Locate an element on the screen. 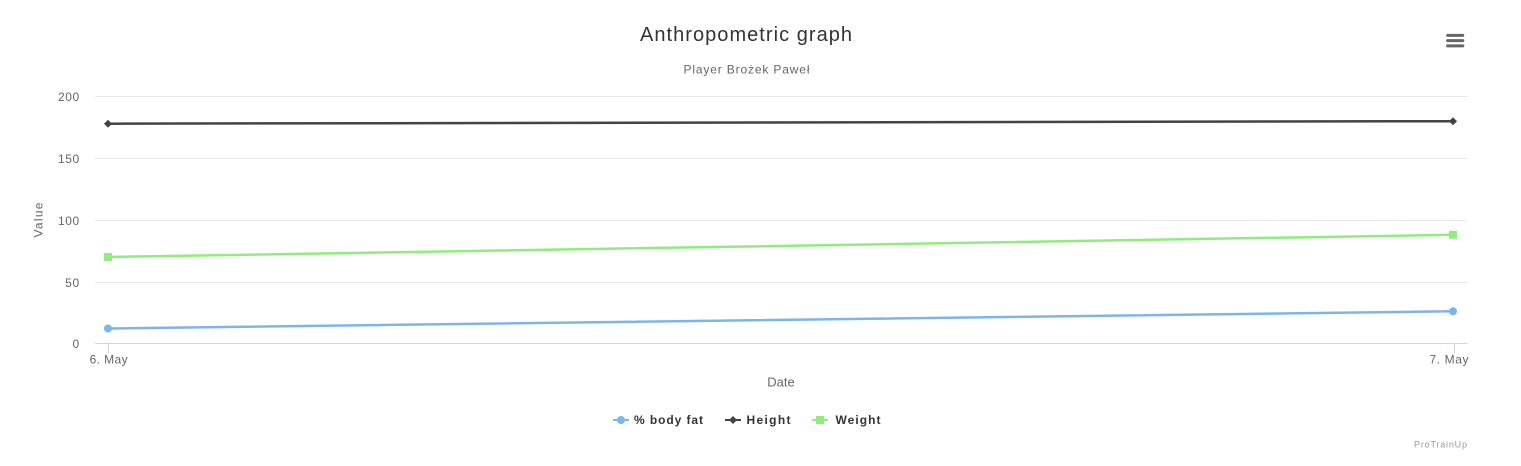 The image size is (1521, 466). svg-text: 0 is located at coordinates (76, 344).